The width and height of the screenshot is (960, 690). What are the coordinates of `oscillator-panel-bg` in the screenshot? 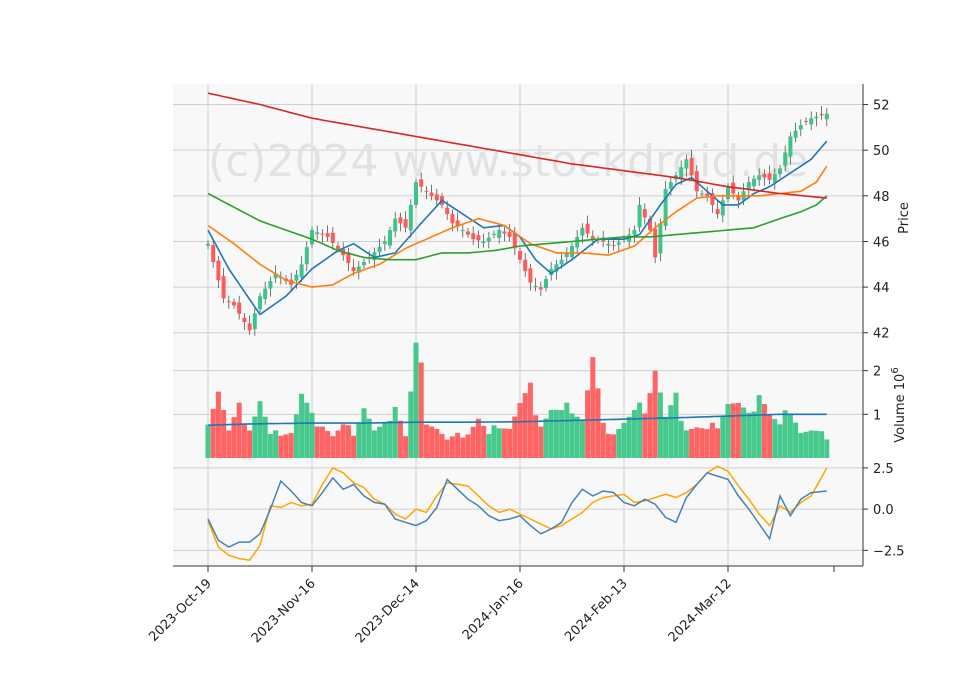 It's located at (518, 512).